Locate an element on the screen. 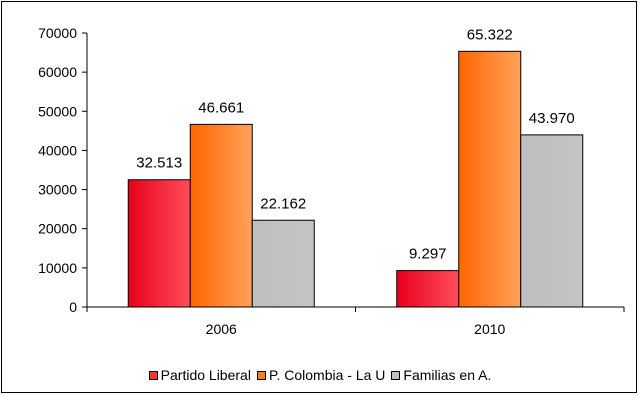 This screenshot has height=396, width=640. data-label: 43.970 is located at coordinates (552, 118).